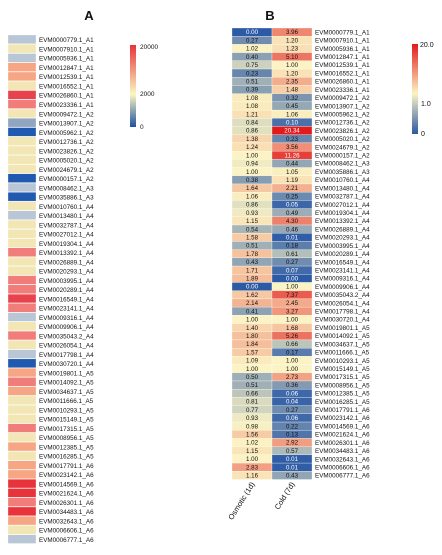 This screenshot has width=442, height=555. Describe the element at coordinates (342, 172) in the screenshot. I see `panel-b-gene-label: EVM0035886.1_A3` at that location.